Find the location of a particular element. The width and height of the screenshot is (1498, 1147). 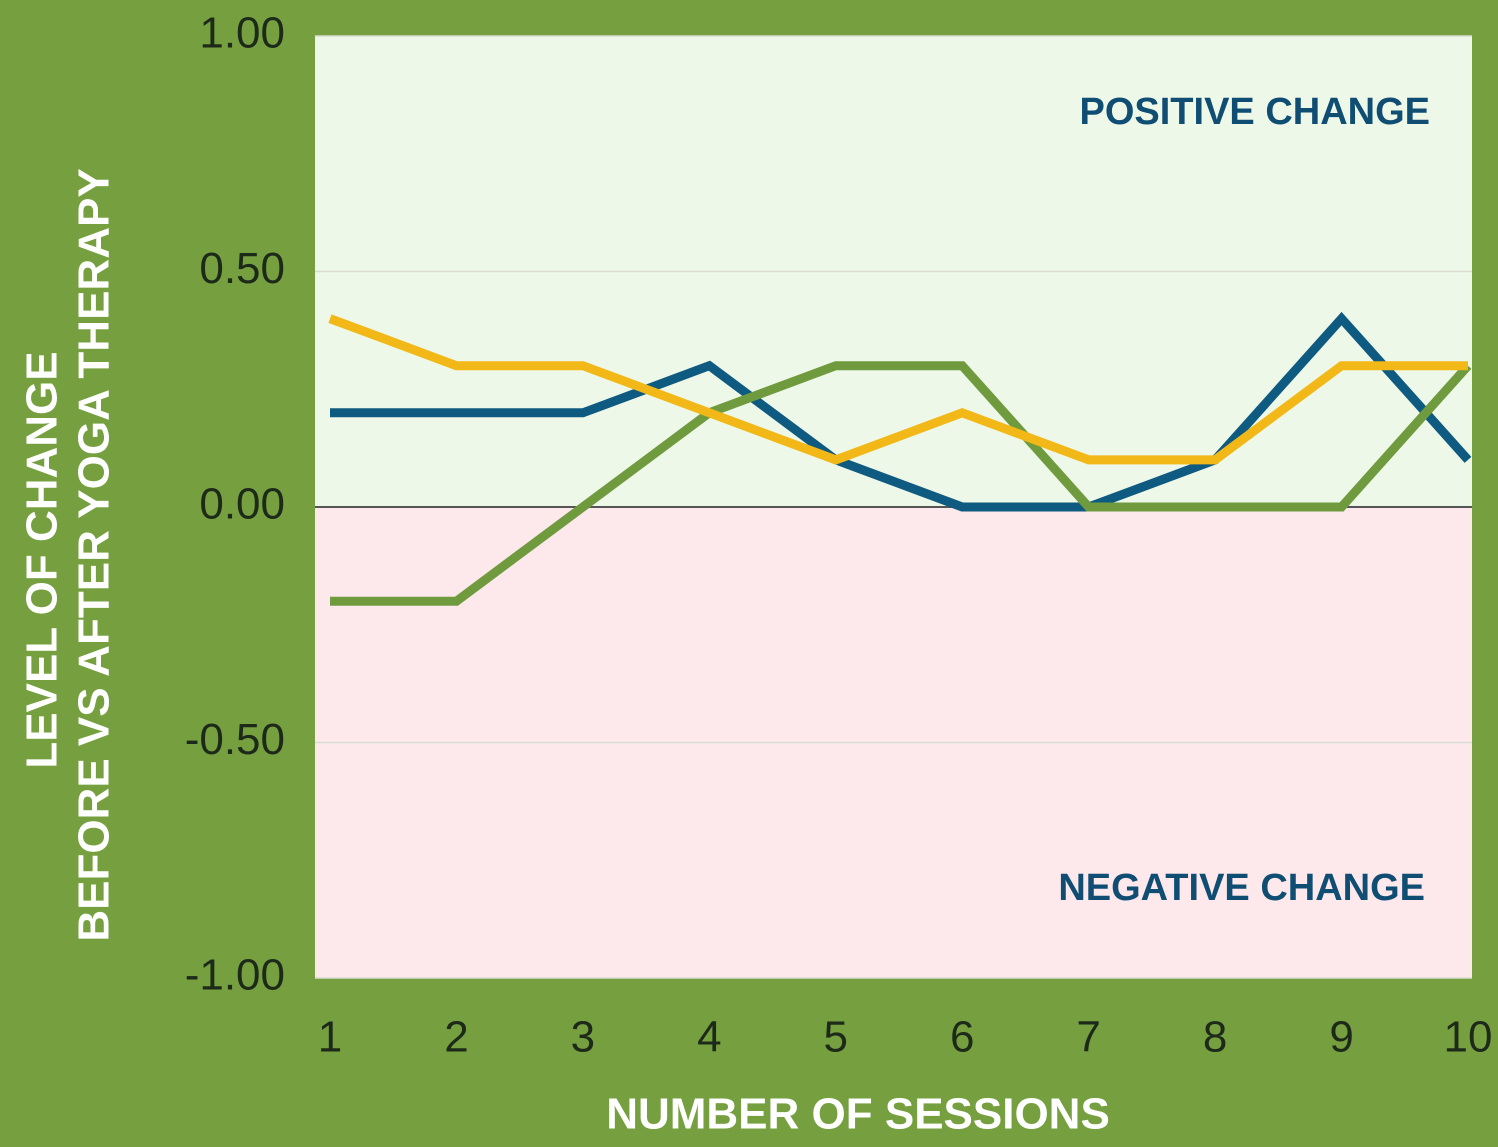

x-tick-label: 2 is located at coordinates (456, 1037).